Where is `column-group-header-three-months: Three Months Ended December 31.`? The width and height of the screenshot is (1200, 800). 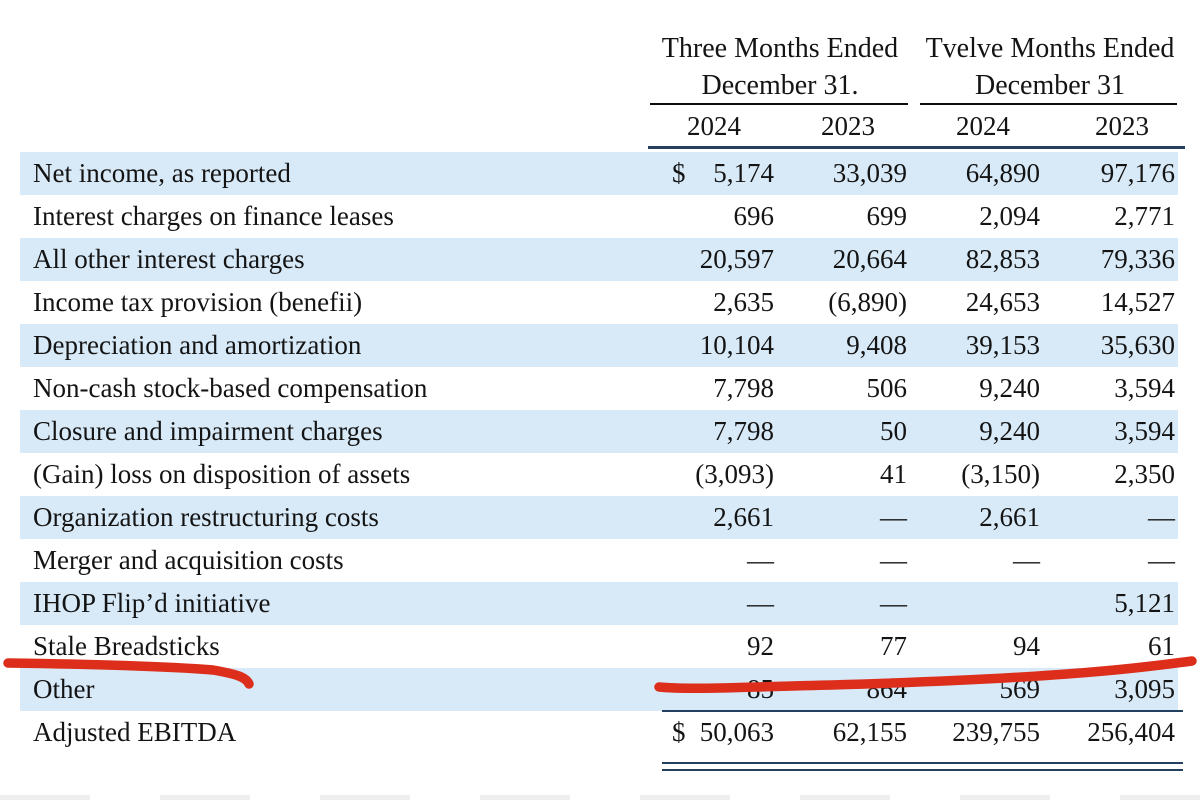
column-group-header-three-months: Three Months Ended December 31. is located at coordinates (780, 67).